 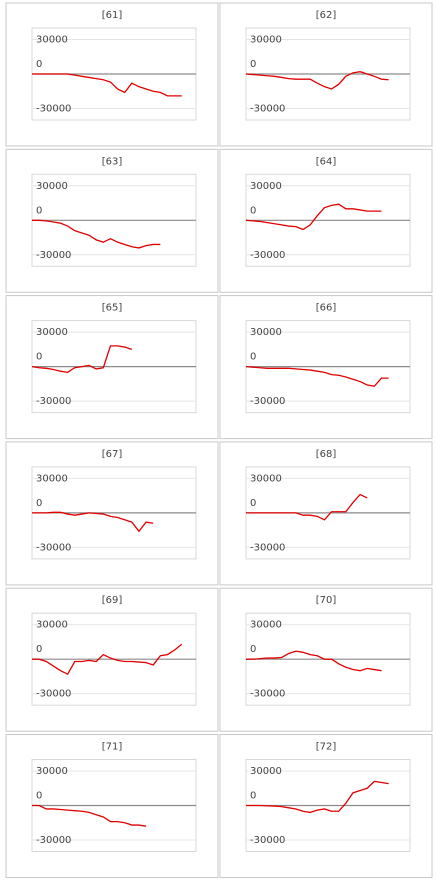 What do you see at coordinates (112, 600) in the screenshot?
I see `chart-title: [69]` at bounding box center [112, 600].